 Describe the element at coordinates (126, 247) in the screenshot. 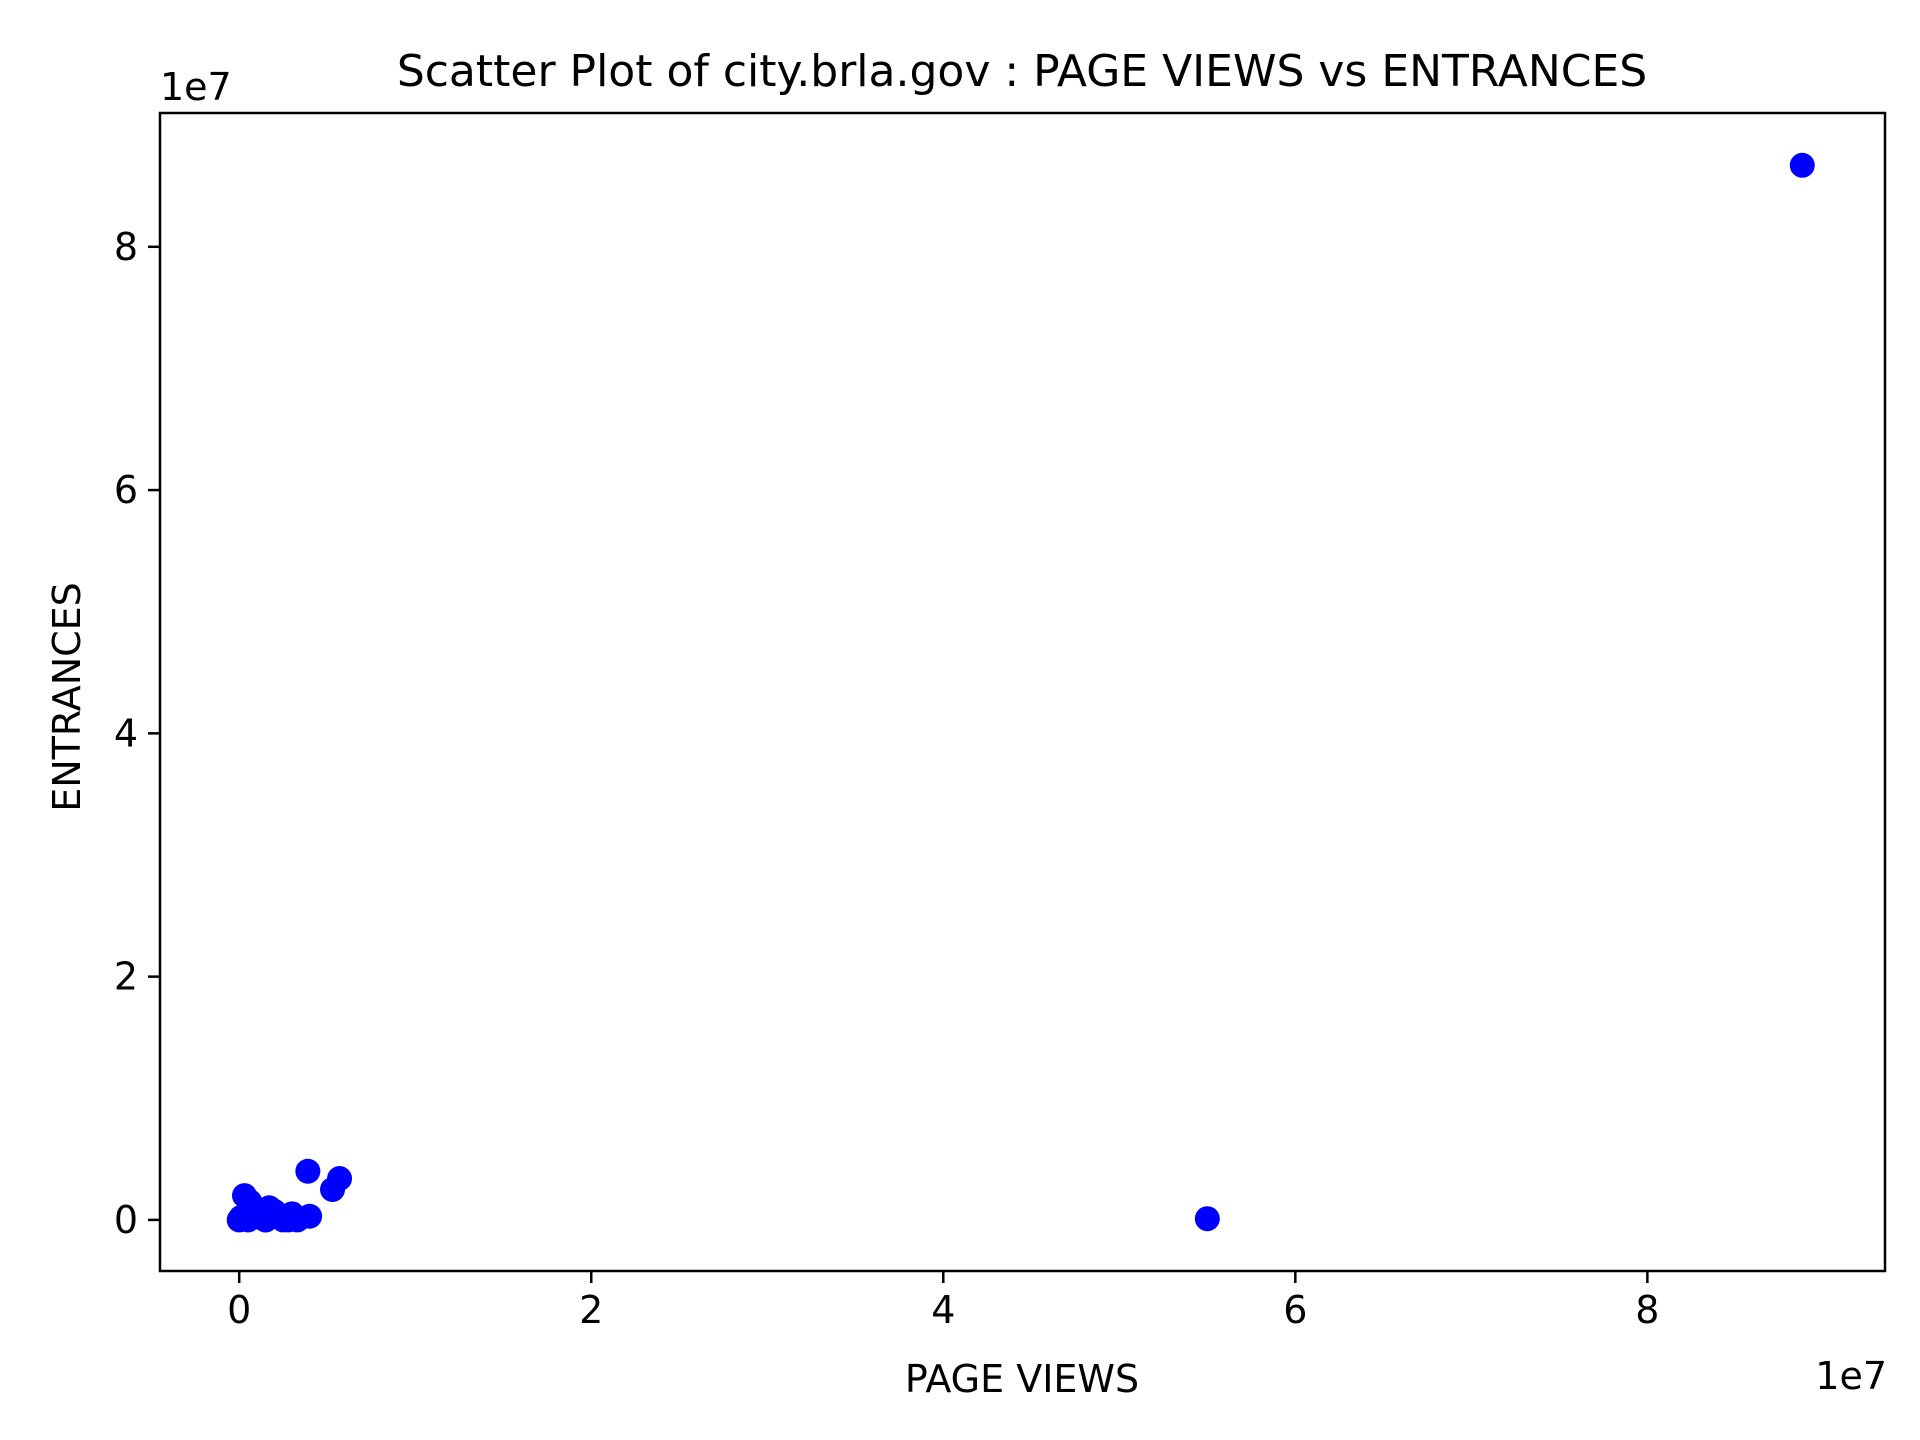

I see `y-tick-label: 8` at that location.